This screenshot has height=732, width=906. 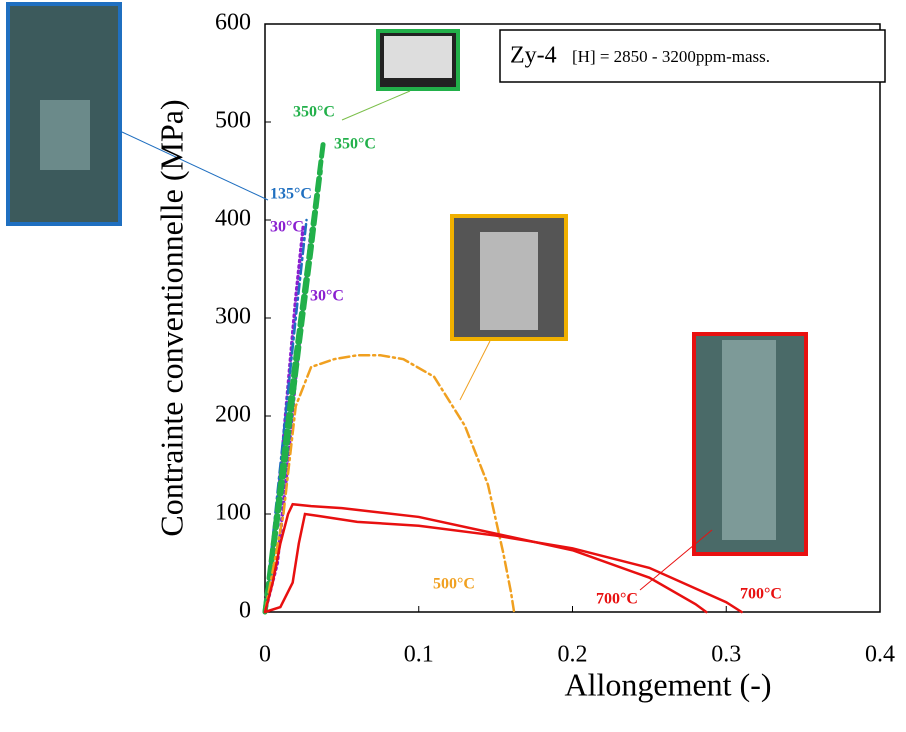 I want to click on y-tick-label: 500, so click(x=233, y=121).